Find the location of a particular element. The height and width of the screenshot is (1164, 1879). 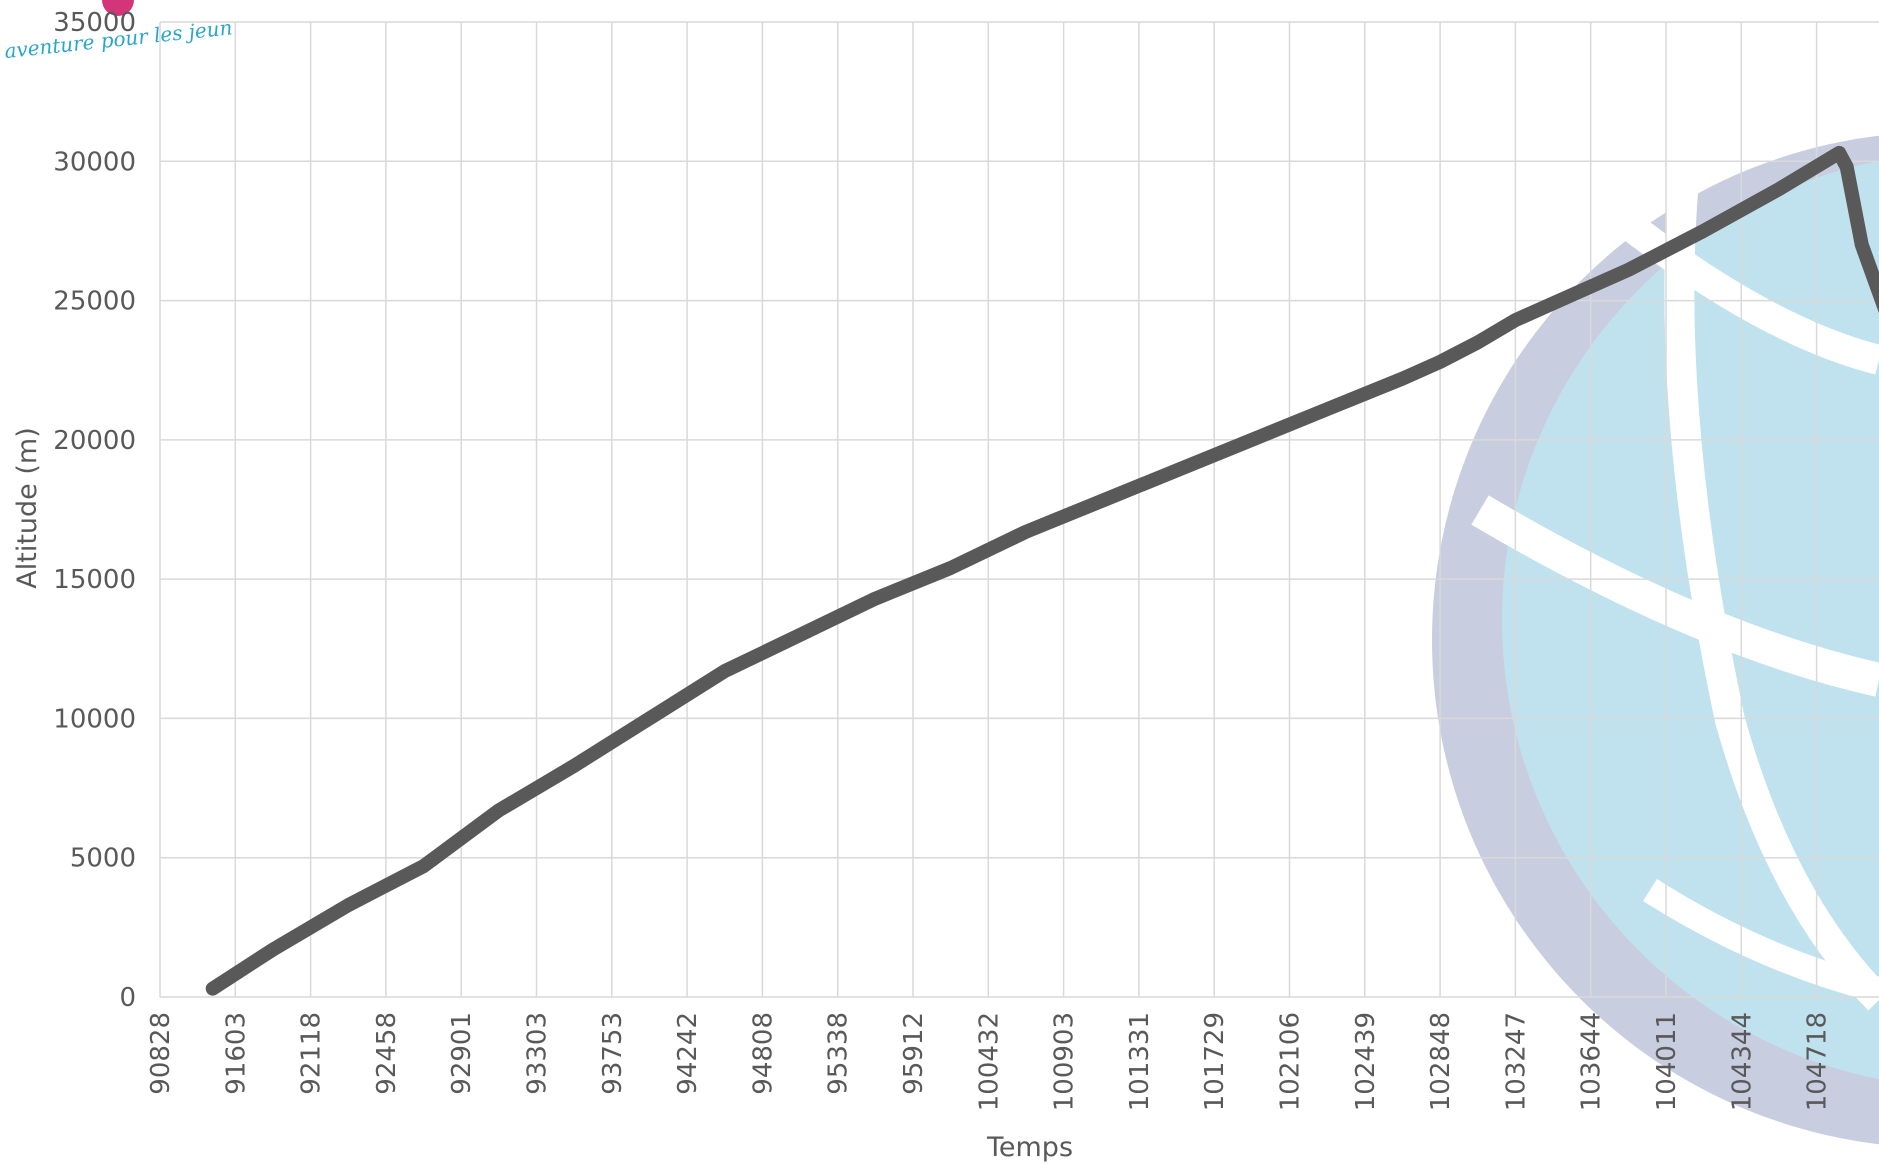

y-tick-label: 5000 is located at coordinates (103, 859).